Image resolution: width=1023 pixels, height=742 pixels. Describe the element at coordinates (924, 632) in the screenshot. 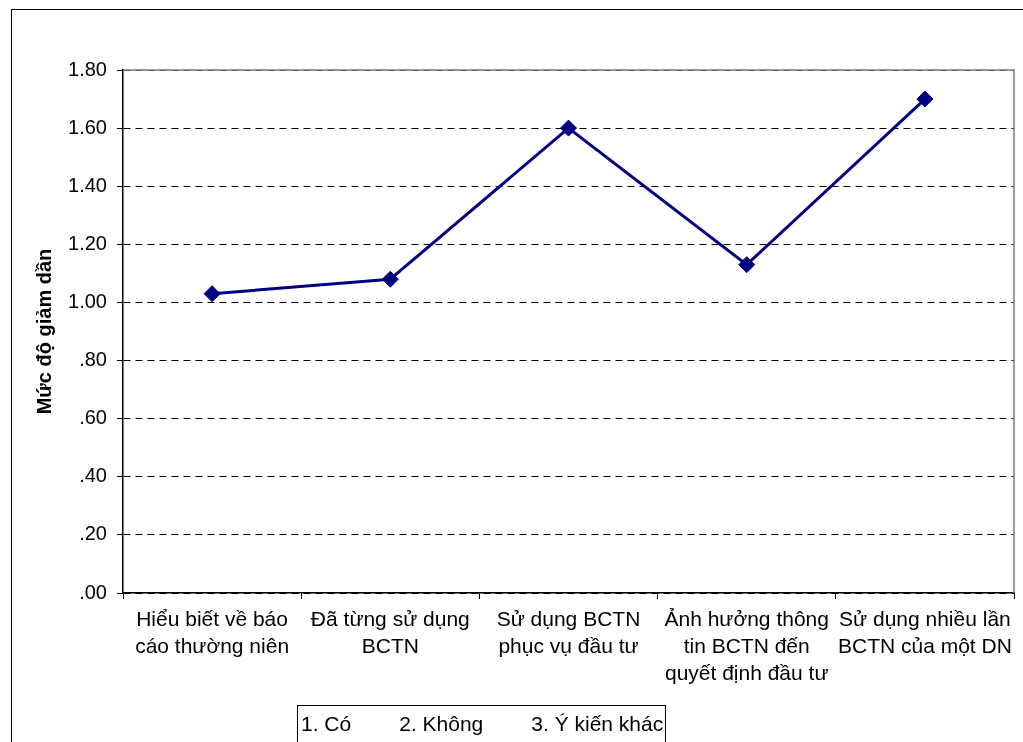

I see `x-tick-label: Sử dụng nhiều lần BCTN của một DN` at that location.